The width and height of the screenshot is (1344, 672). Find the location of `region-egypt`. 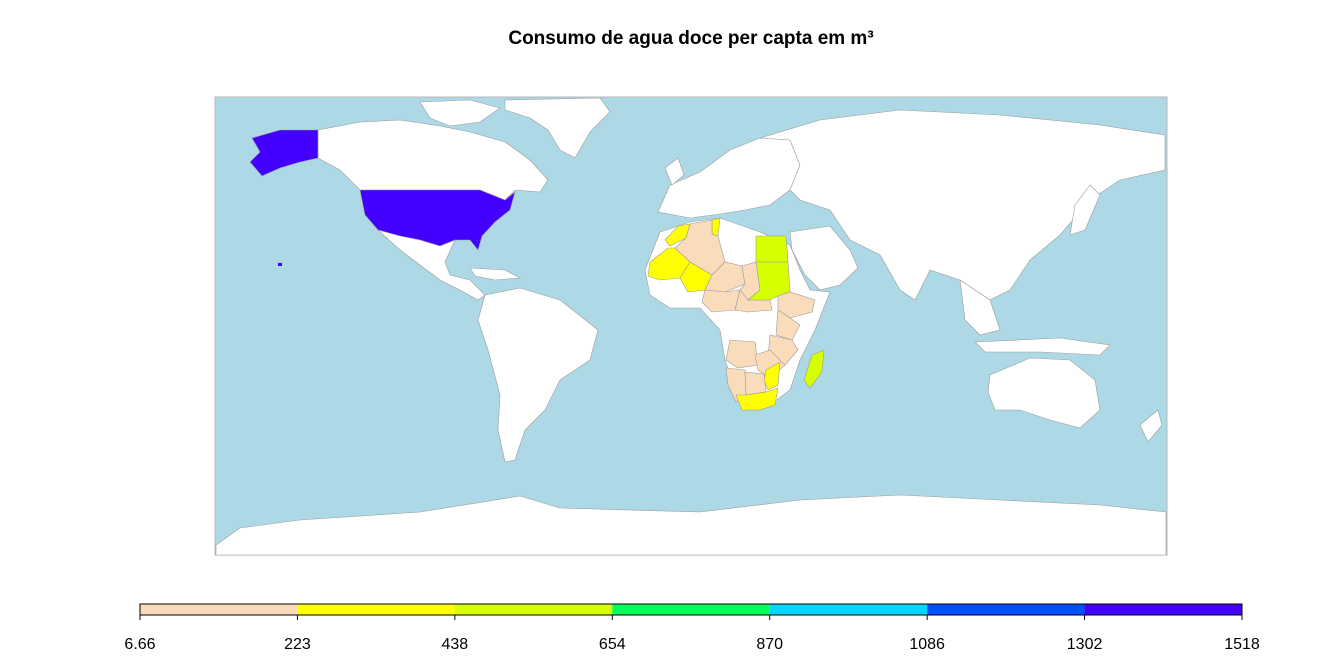

region-egypt is located at coordinates (772, 249).